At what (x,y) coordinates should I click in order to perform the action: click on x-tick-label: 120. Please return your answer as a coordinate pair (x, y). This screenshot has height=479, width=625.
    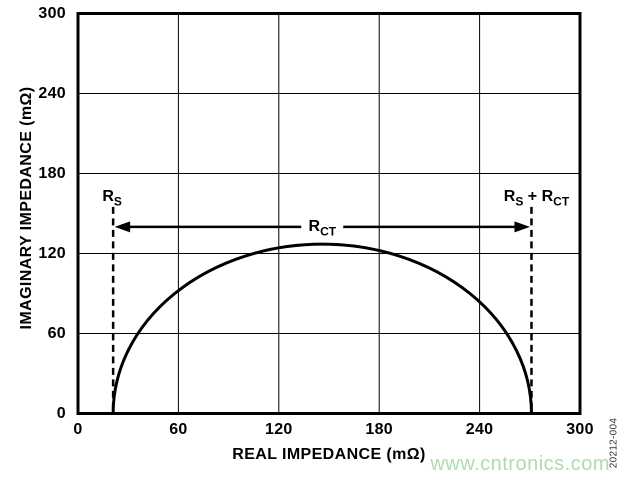
    Looking at the image, I should click on (278, 429).